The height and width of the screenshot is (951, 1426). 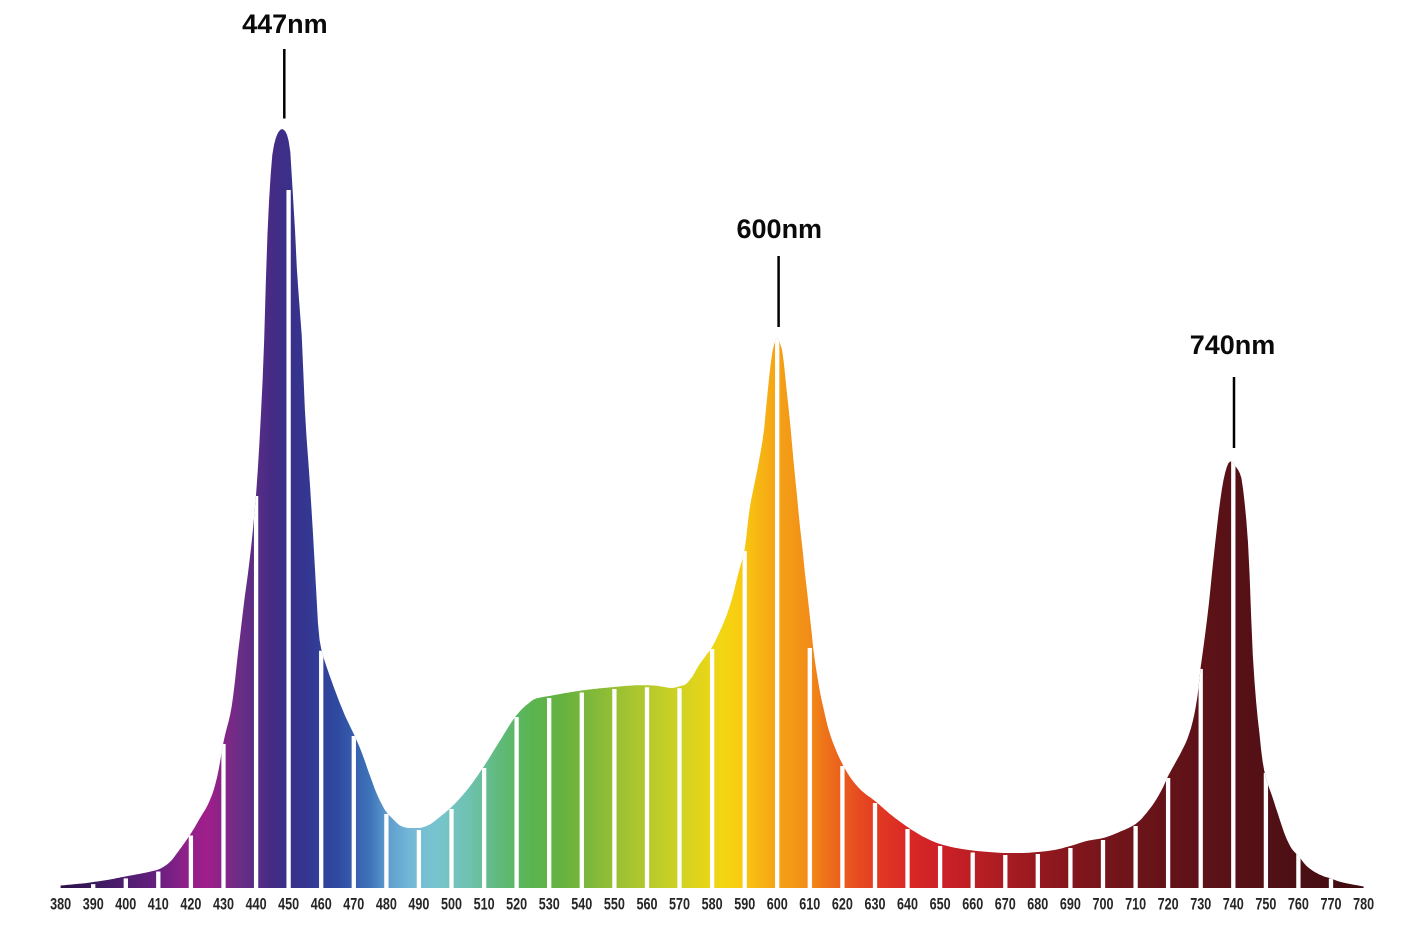 What do you see at coordinates (780, 229) in the screenshot?
I see `svg-text: 600nm` at bounding box center [780, 229].